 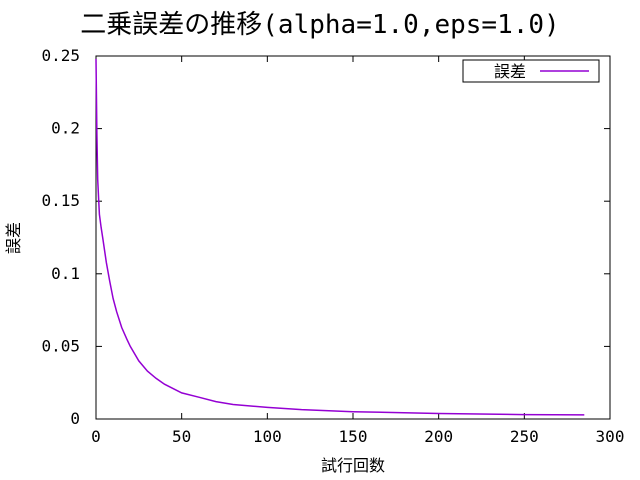 What do you see at coordinates (75, 418) in the screenshot?
I see `y-tick-label: 0` at bounding box center [75, 418].